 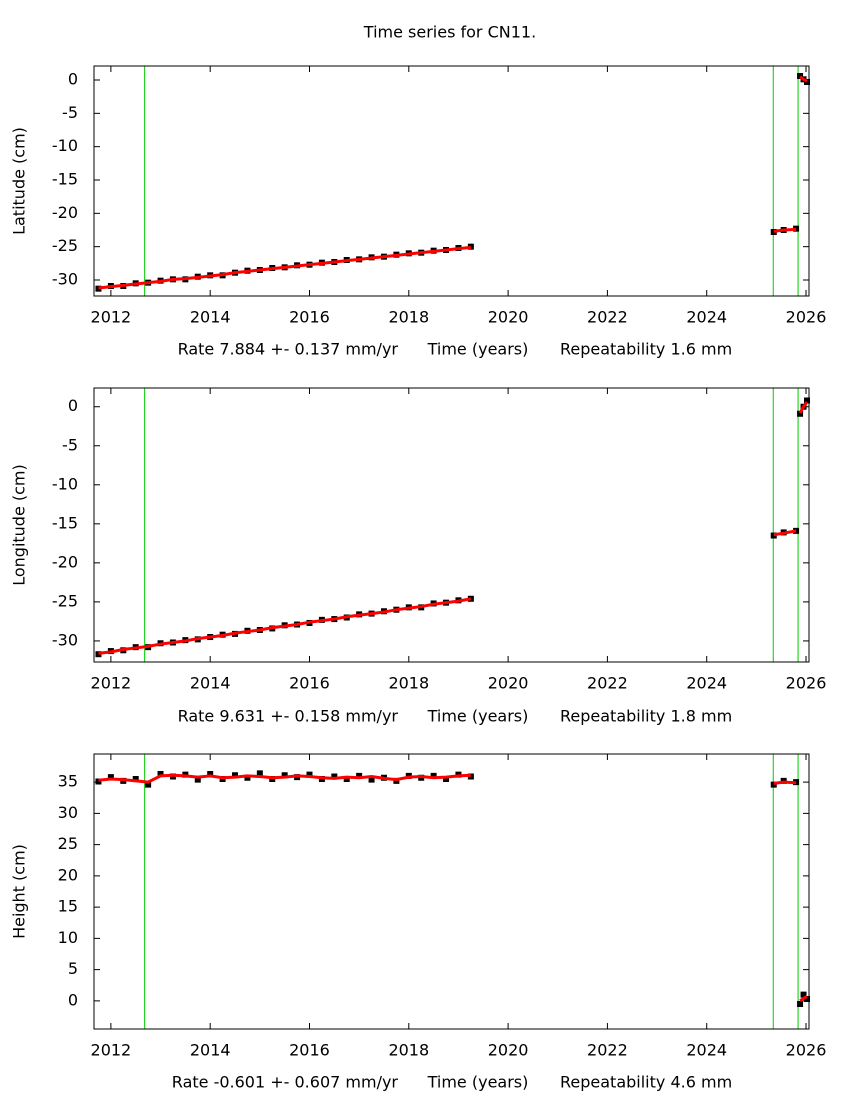 I want to click on repeatability-label: Repeatability 1.8 mm, so click(x=646, y=716).